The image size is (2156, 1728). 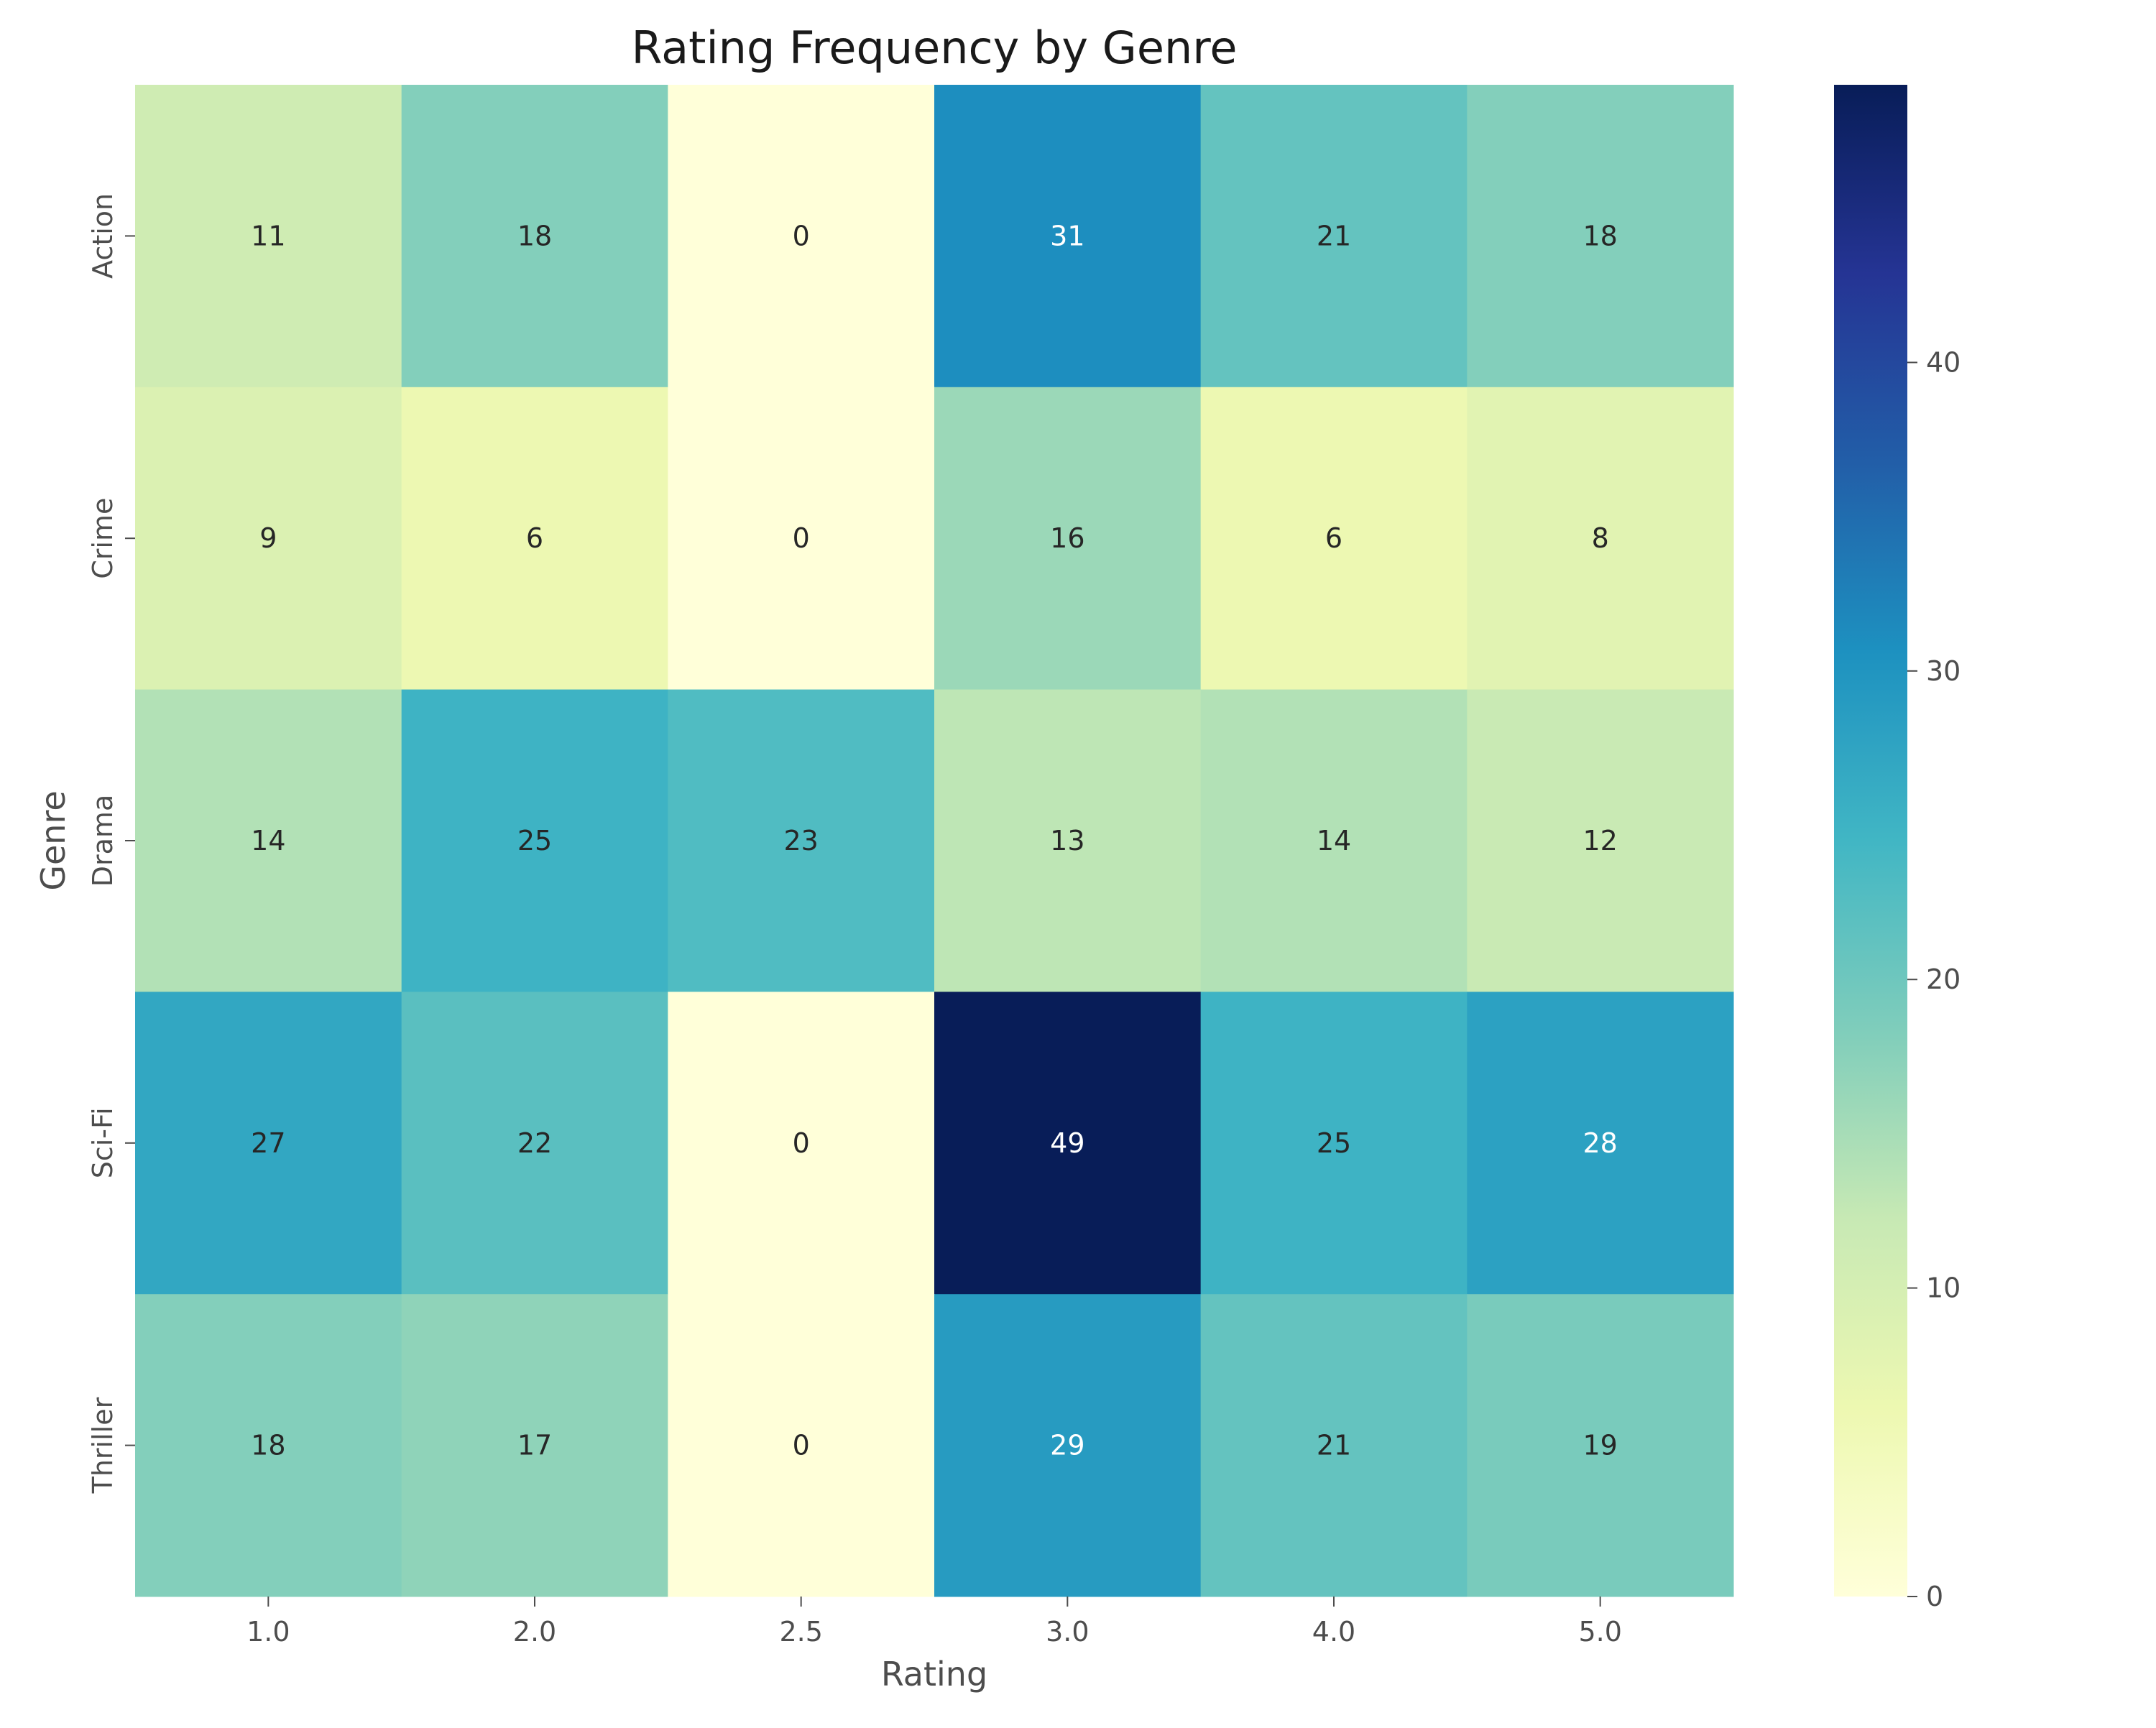 I want to click on colorbar-tick-label: 0, so click(x=1934, y=1597).